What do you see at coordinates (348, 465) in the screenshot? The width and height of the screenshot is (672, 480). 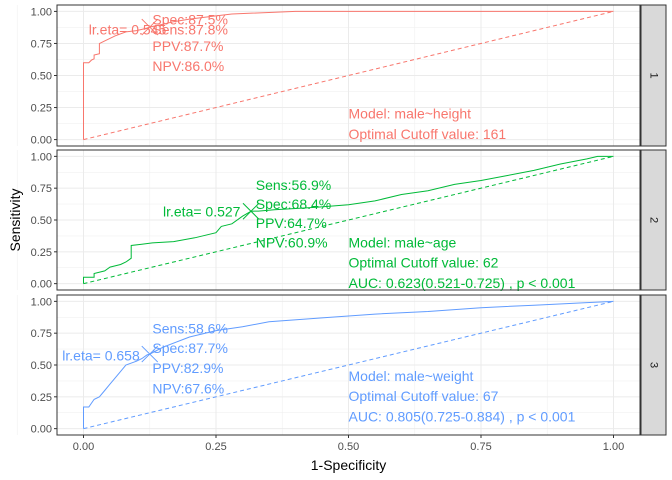 I see `x-axis-title: 1-Specificity` at bounding box center [348, 465].